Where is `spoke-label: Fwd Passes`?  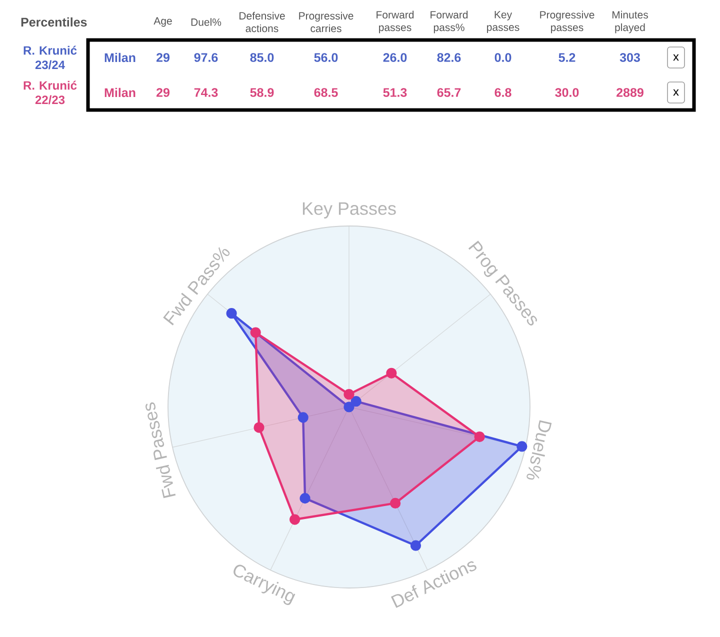
spoke-label: Fwd Passes is located at coordinates (161, 450).